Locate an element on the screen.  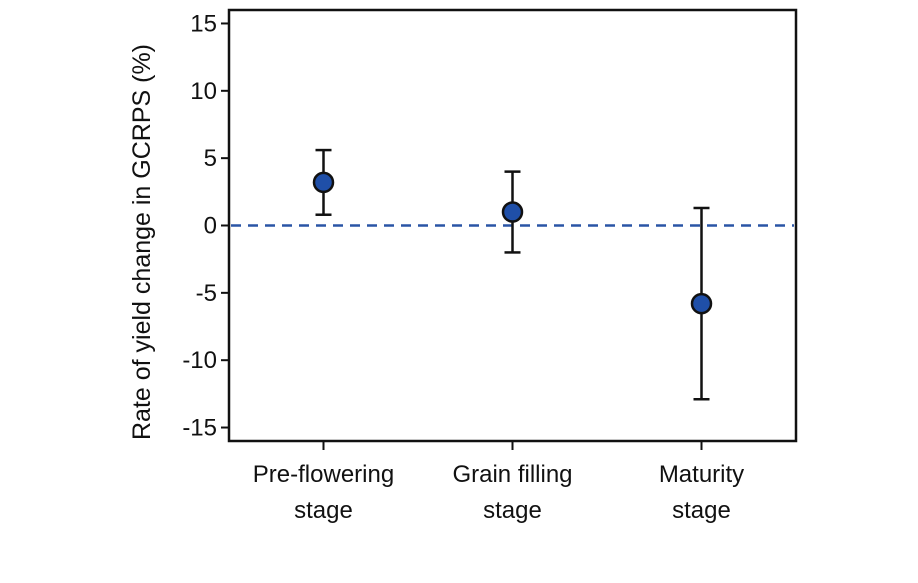
y-tick-label: 5 is located at coordinates (210, 158).